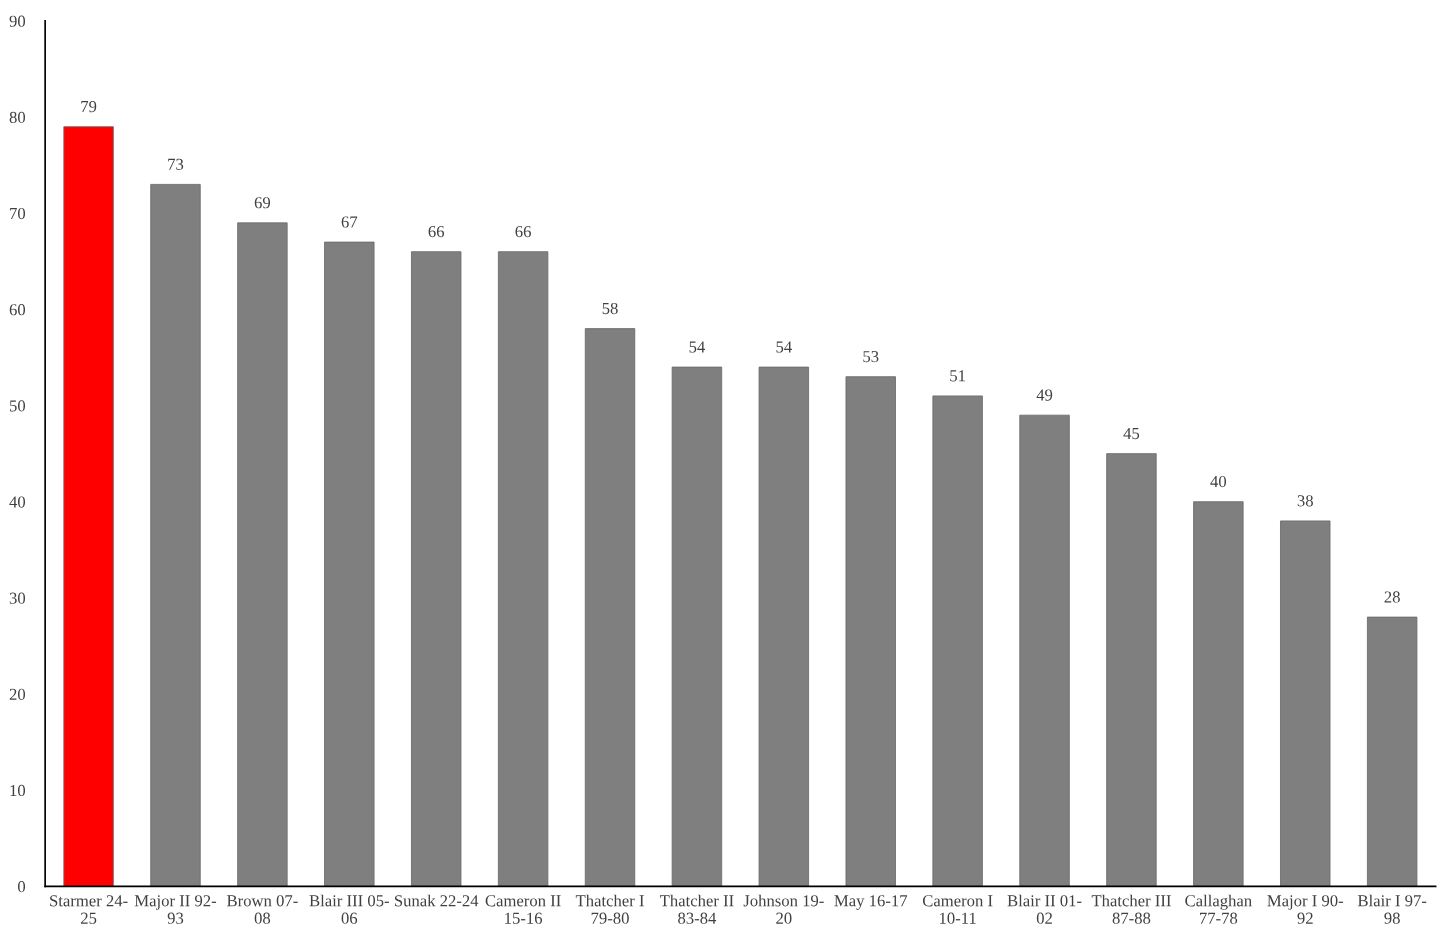 The image size is (1456, 951). What do you see at coordinates (175, 909) in the screenshot?
I see `x-tick-label: Major II 92- 93` at bounding box center [175, 909].